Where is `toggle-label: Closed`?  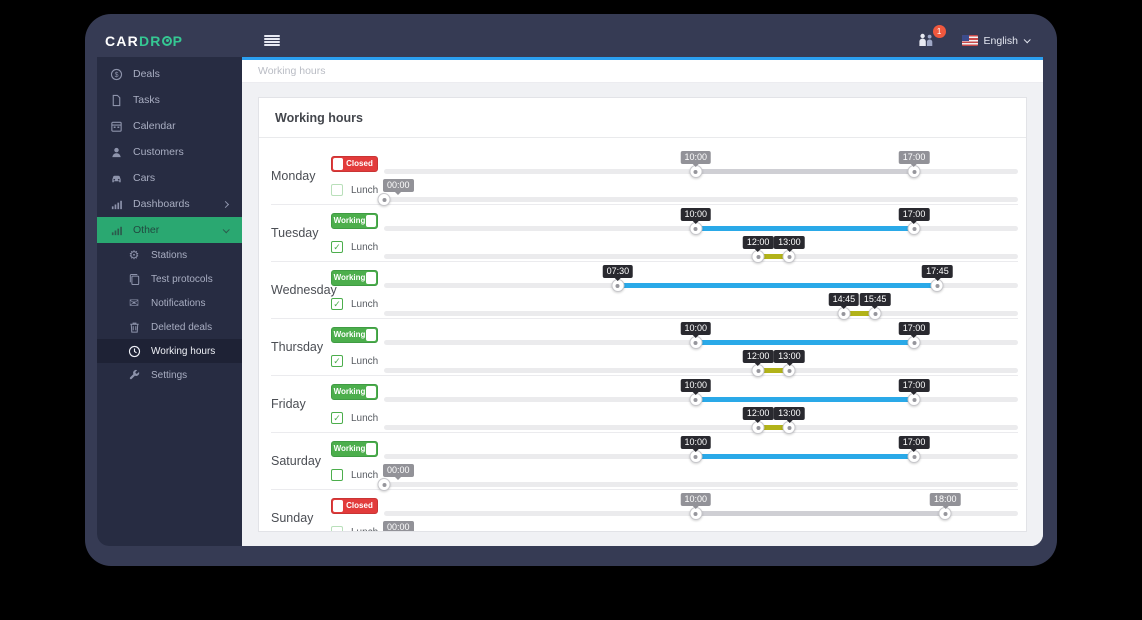
toggle-label: Closed is located at coordinates (359, 163).